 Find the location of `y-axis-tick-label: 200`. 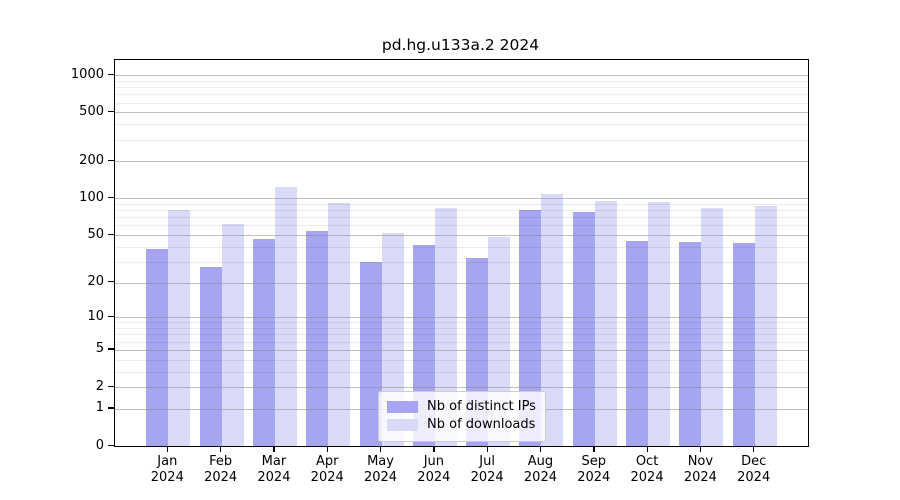

y-axis-tick-label: 200 is located at coordinates (91, 160).